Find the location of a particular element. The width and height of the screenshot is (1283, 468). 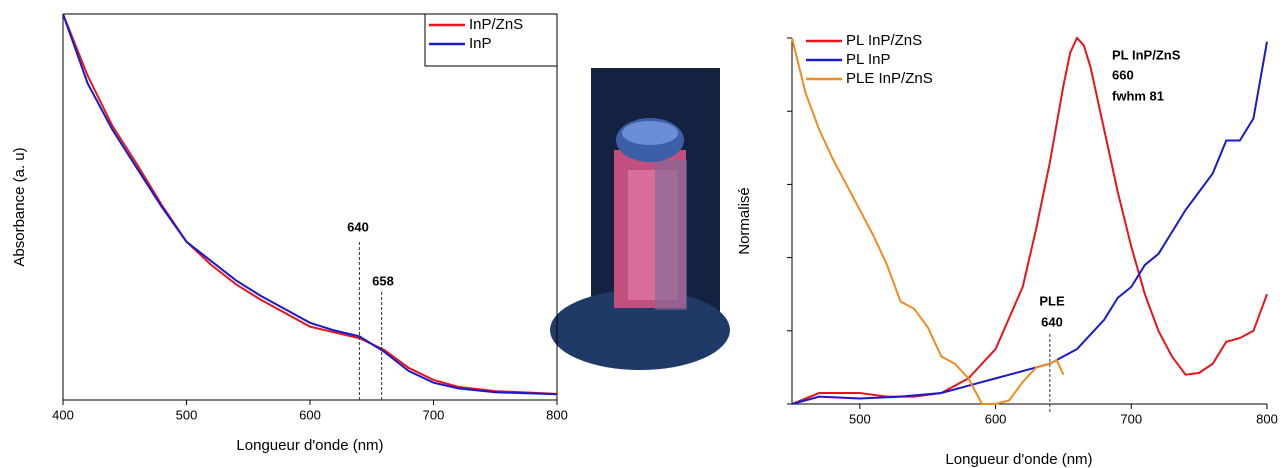

annotation: 660 is located at coordinates (1123, 74).